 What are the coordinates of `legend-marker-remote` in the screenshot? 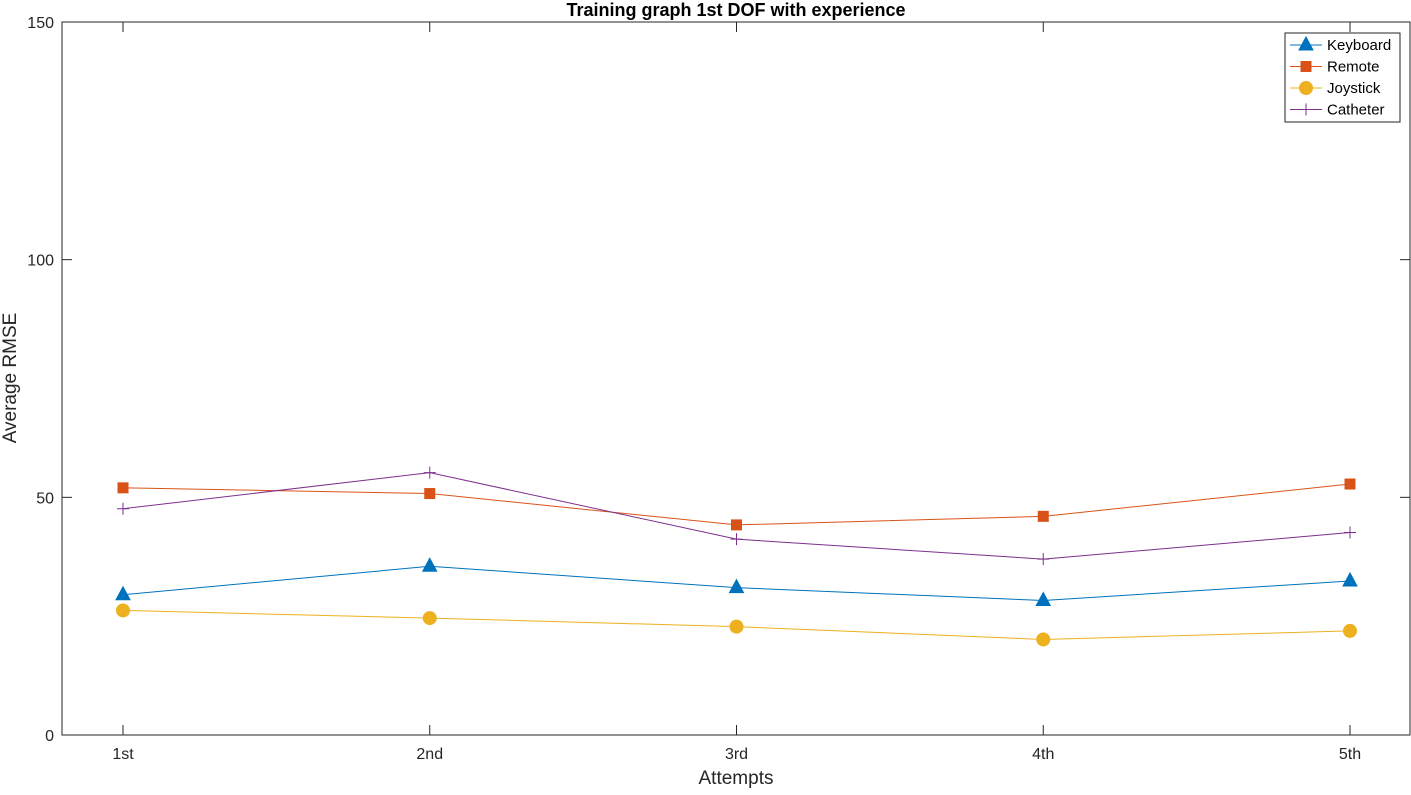 It's located at (1306, 66).